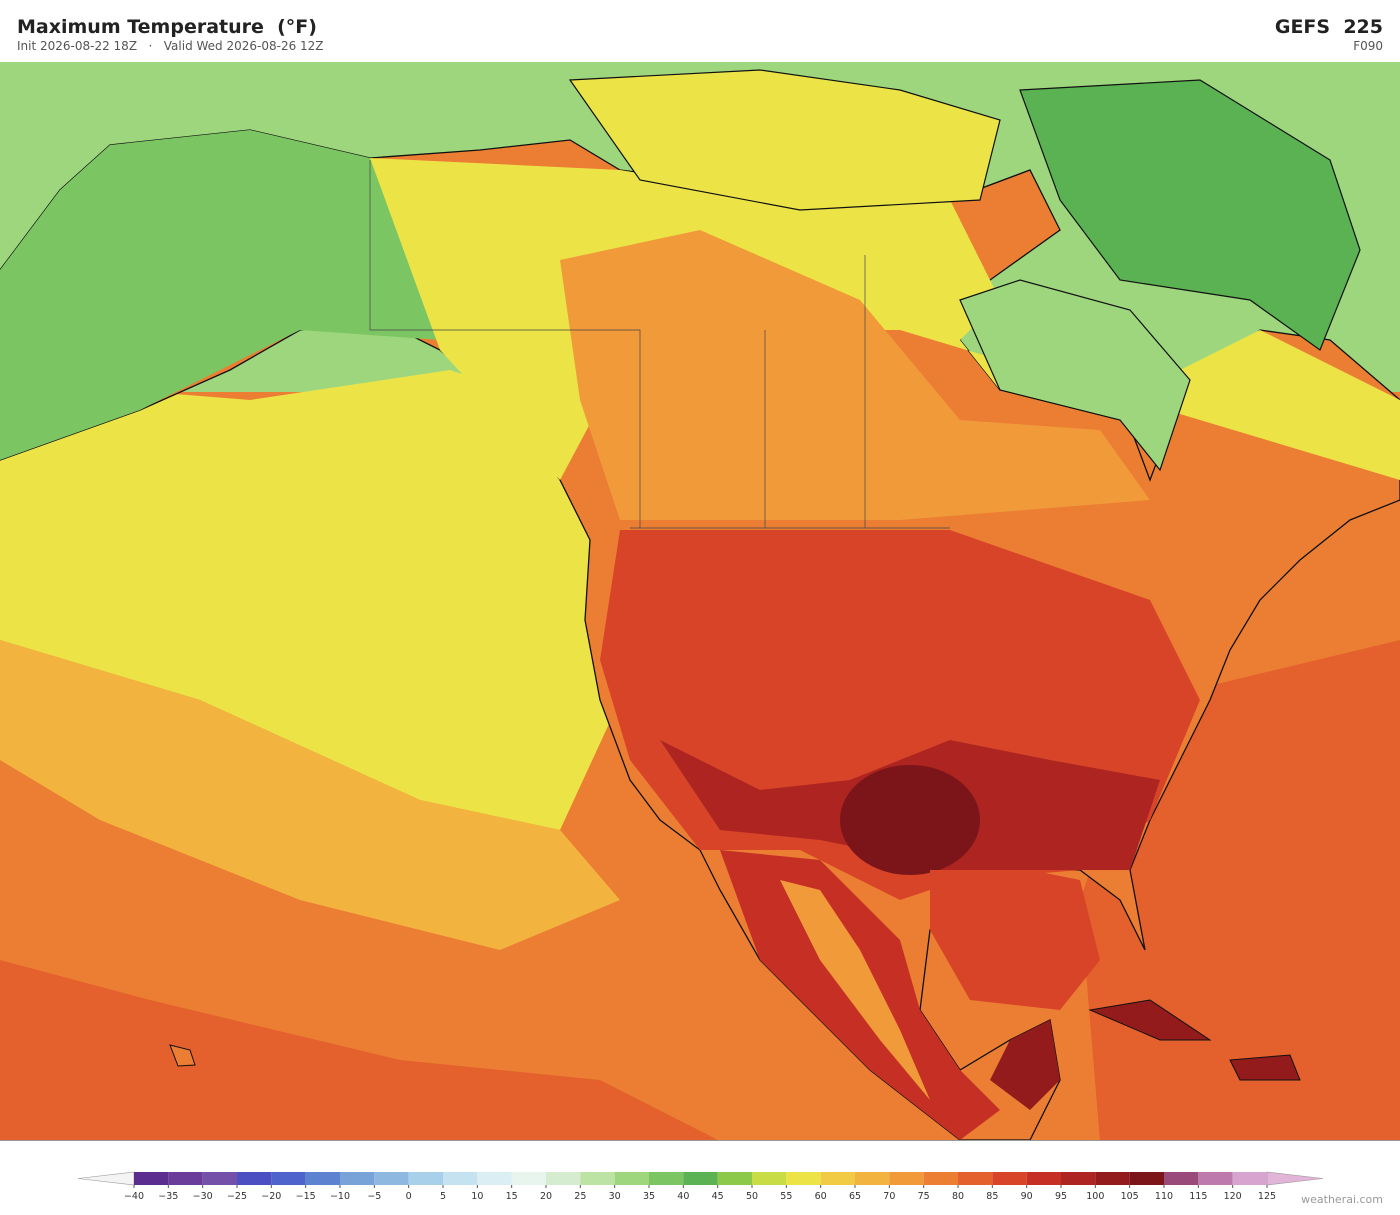 This screenshot has width=1400, height=1215. What do you see at coordinates (580, 1196) in the screenshot?
I see `colorbar-tick-label: 25` at bounding box center [580, 1196].